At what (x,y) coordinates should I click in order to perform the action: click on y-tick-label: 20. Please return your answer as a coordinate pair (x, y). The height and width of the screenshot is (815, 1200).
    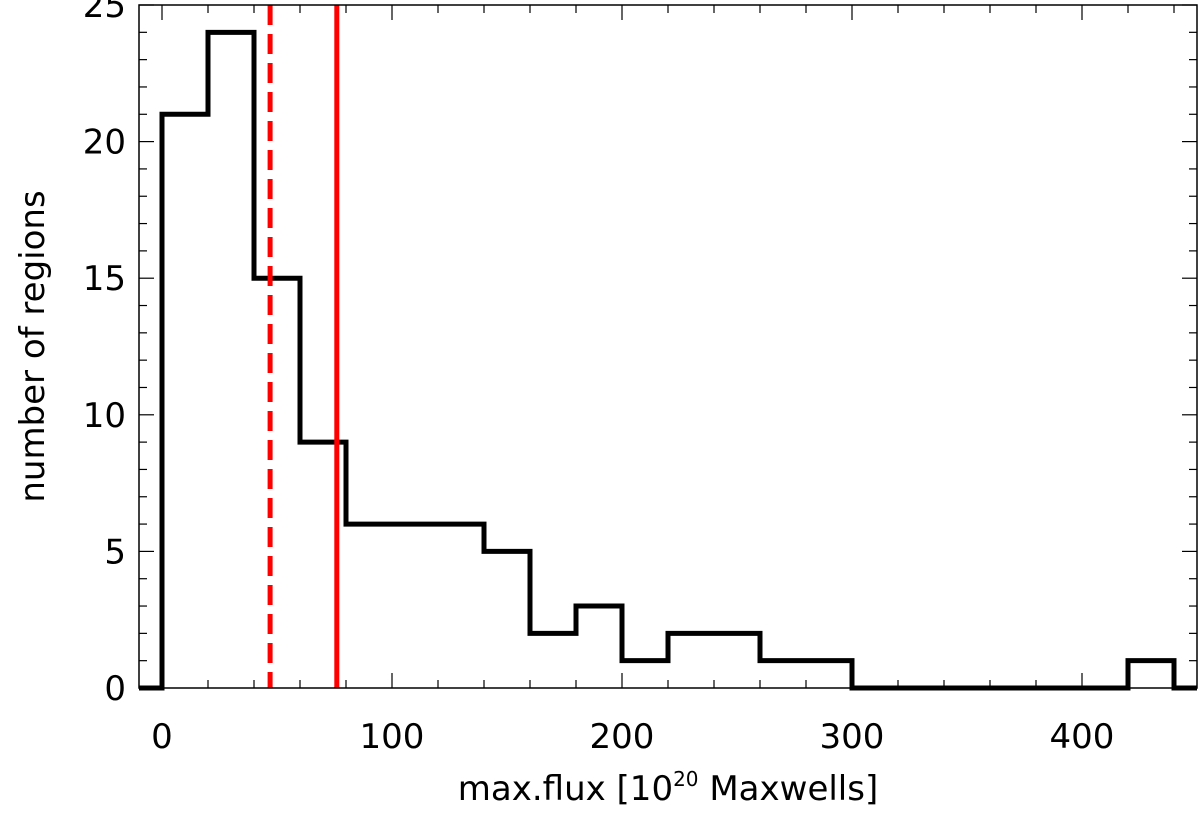
    Looking at the image, I should click on (104, 143).